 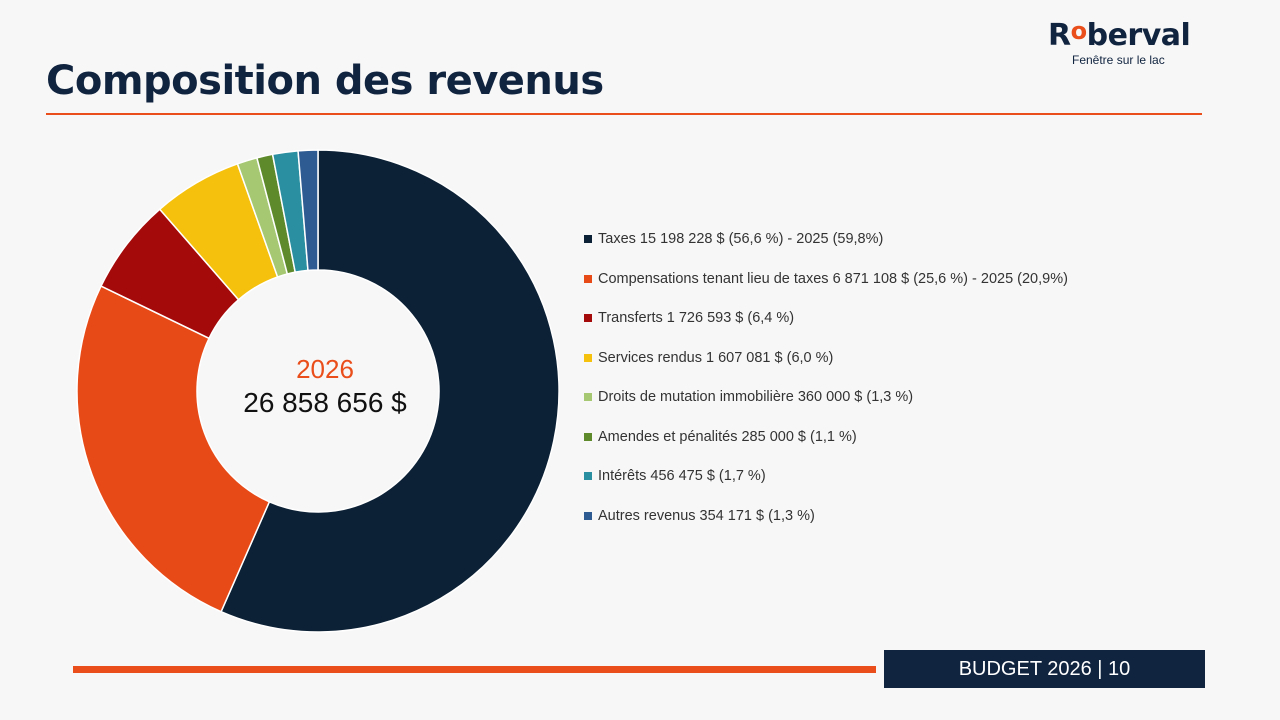 I want to click on legend-label: Autres revenus 354 171 $ (1,3 %), so click(x=706, y=515).